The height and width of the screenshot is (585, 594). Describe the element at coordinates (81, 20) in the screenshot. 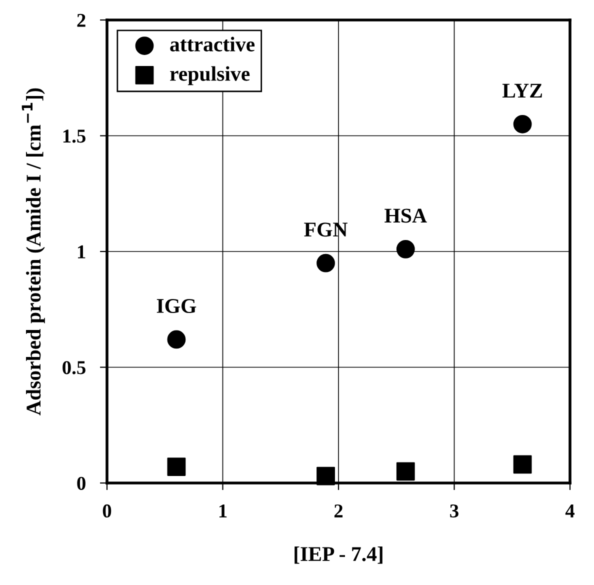

I see `y-tick-label: 2` at that location.